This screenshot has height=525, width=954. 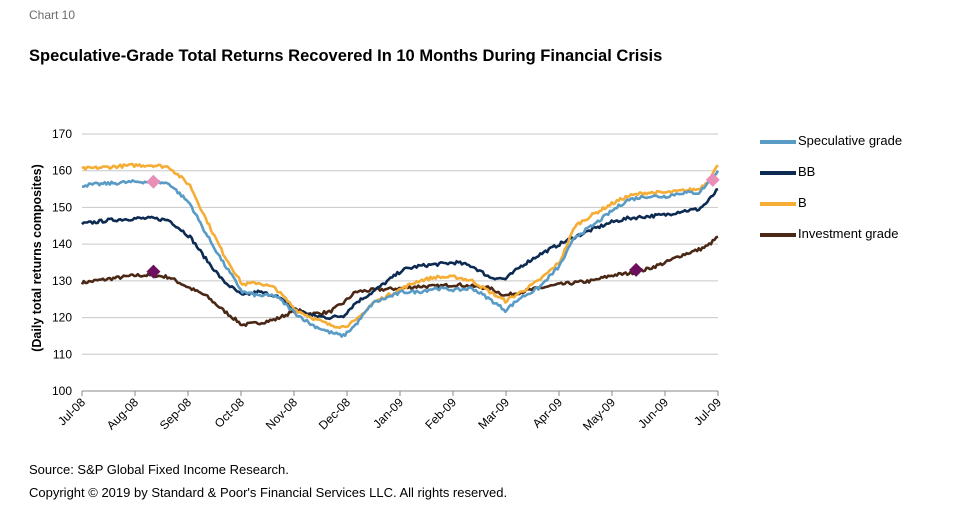 What do you see at coordinates (62, 134) in the screenshot?
I see `y-tick-170: 170` at bounding box center [62, 134].